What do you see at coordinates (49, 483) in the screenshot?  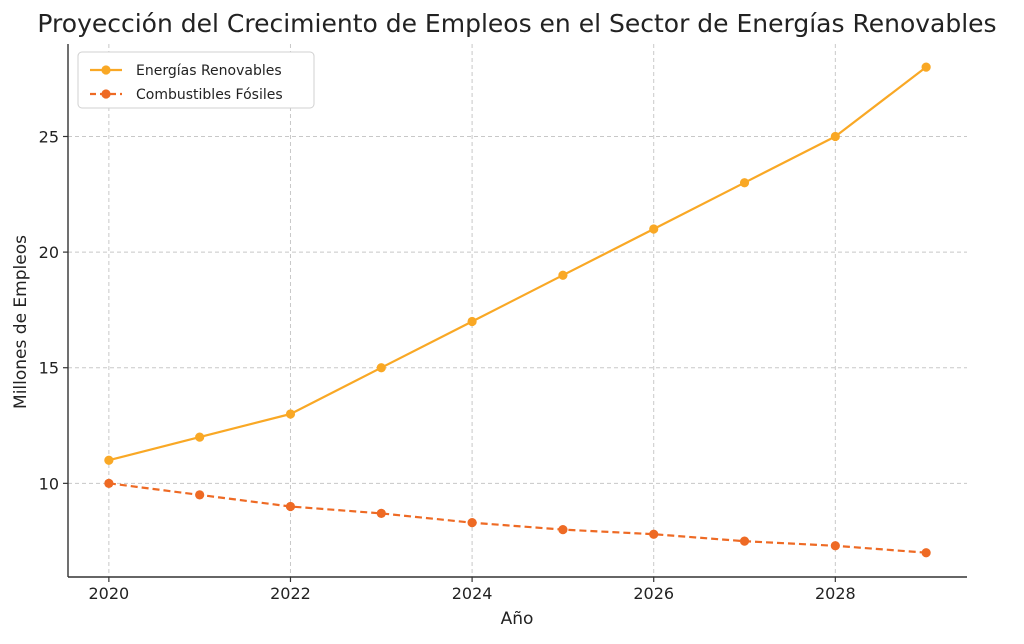 I see `y-tick-label: 10` at bounding box center [49, 483].